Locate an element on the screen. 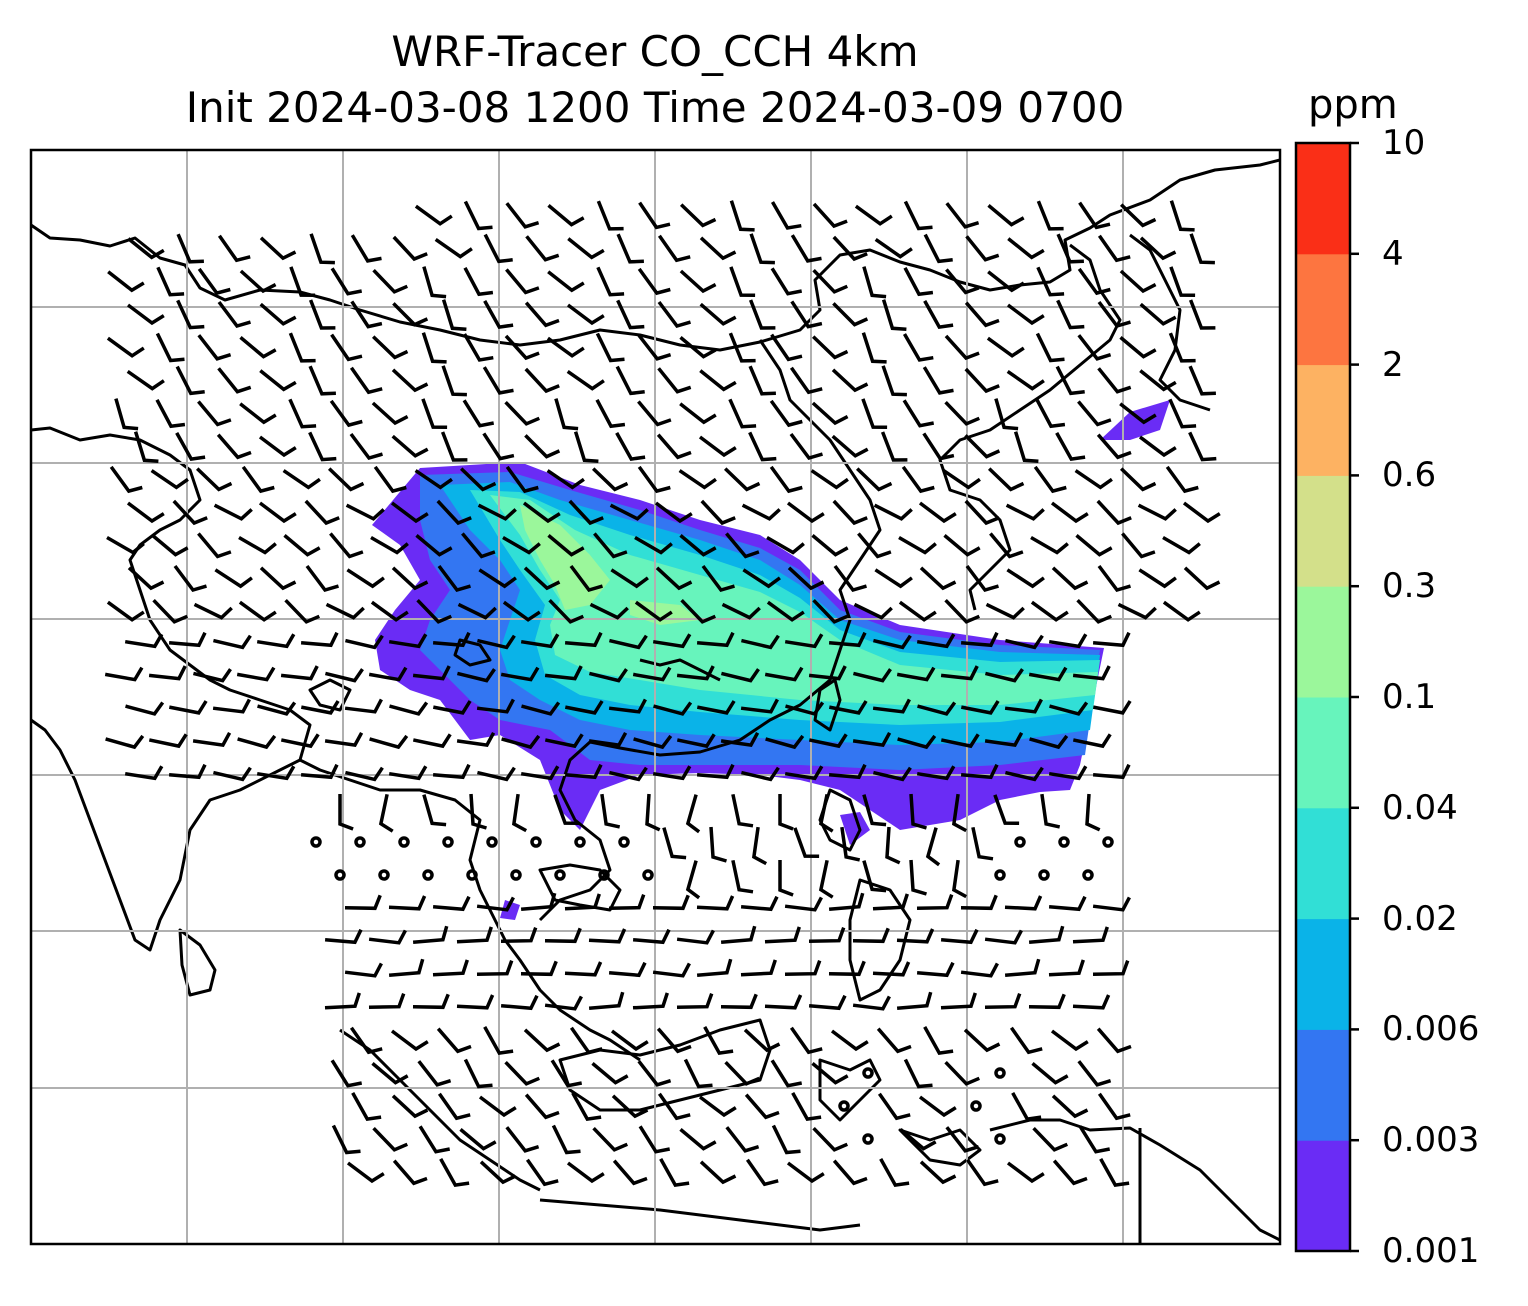 The width and height of the screenshot is (1528, 1306). colorbar-tick-label: 0.003 is located at coordinates (1431, 1140).